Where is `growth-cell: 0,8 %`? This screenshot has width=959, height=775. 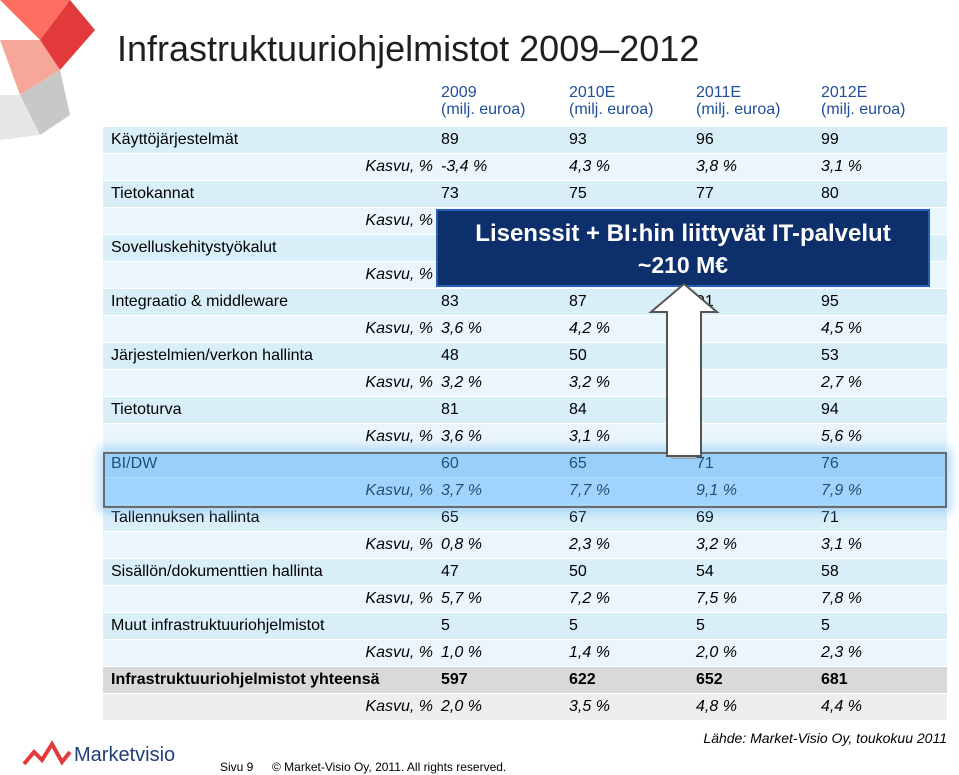
growth-cell: 0,8 % is located at coordinates (497, 545).